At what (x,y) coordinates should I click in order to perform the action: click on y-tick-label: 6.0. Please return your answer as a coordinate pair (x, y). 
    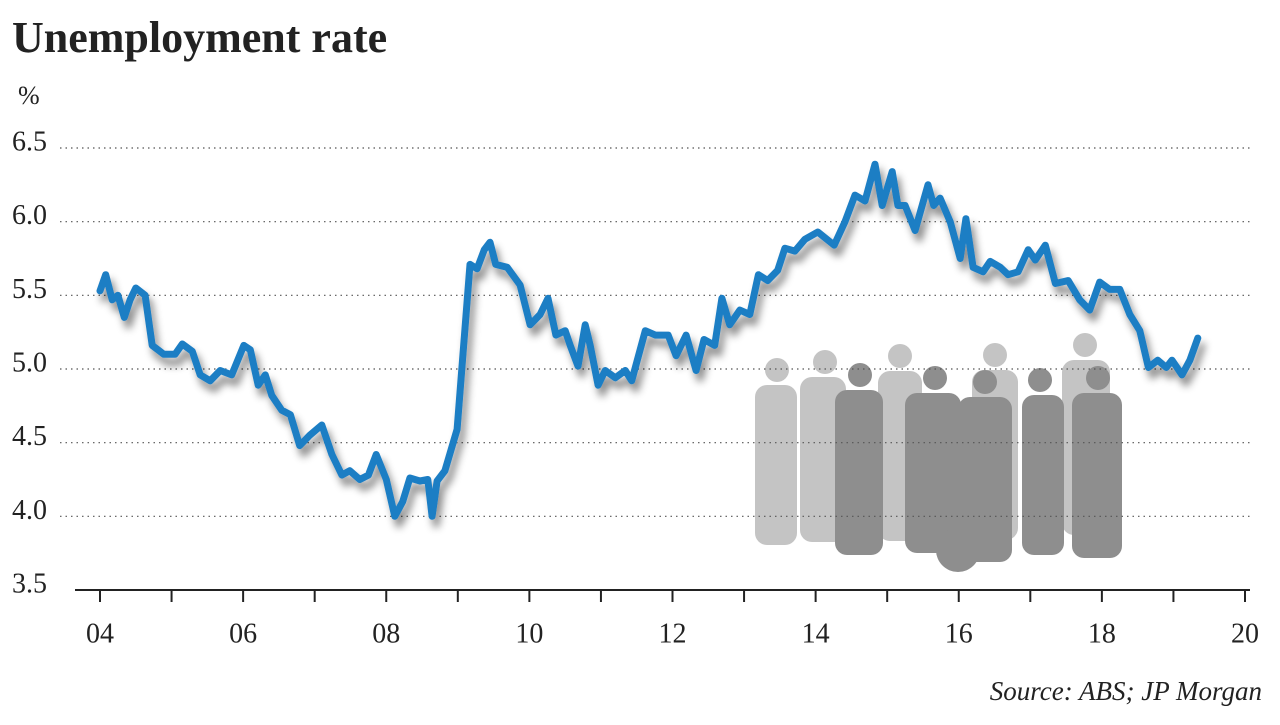
    Looking at the image, I should click on (29, 215).